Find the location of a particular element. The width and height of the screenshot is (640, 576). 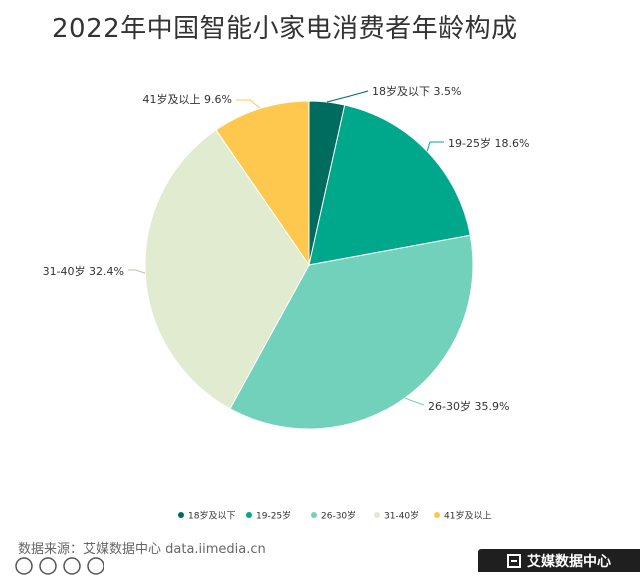

legend-item-3: 26-30岁 is located at coordinates (333, 516).